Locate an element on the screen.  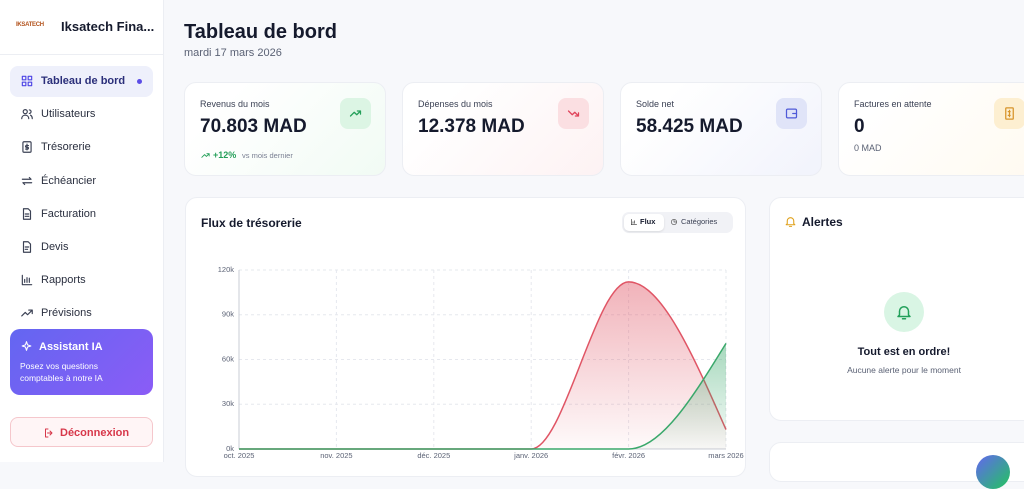
nav-item: Utilisateurs is located at coordinates (81, 114).